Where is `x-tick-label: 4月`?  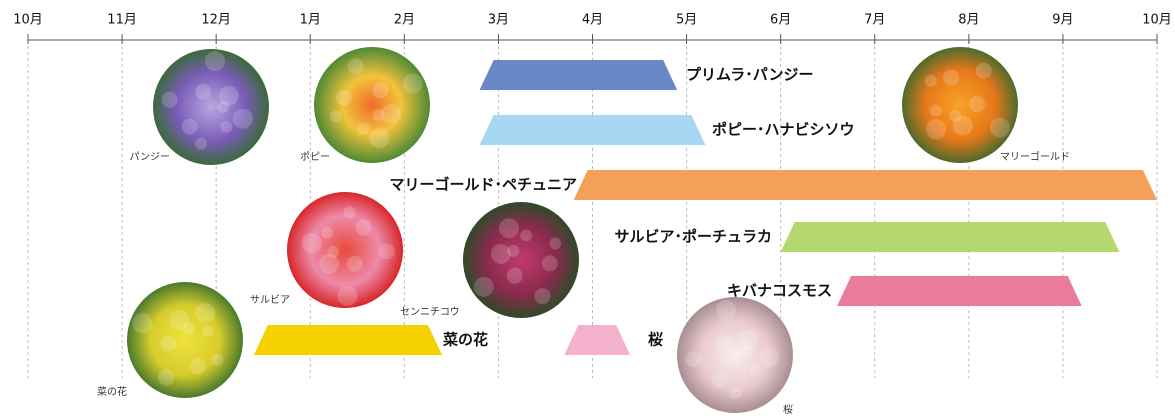
x-tick-label: 4月 is located at coordinates (592, 20).